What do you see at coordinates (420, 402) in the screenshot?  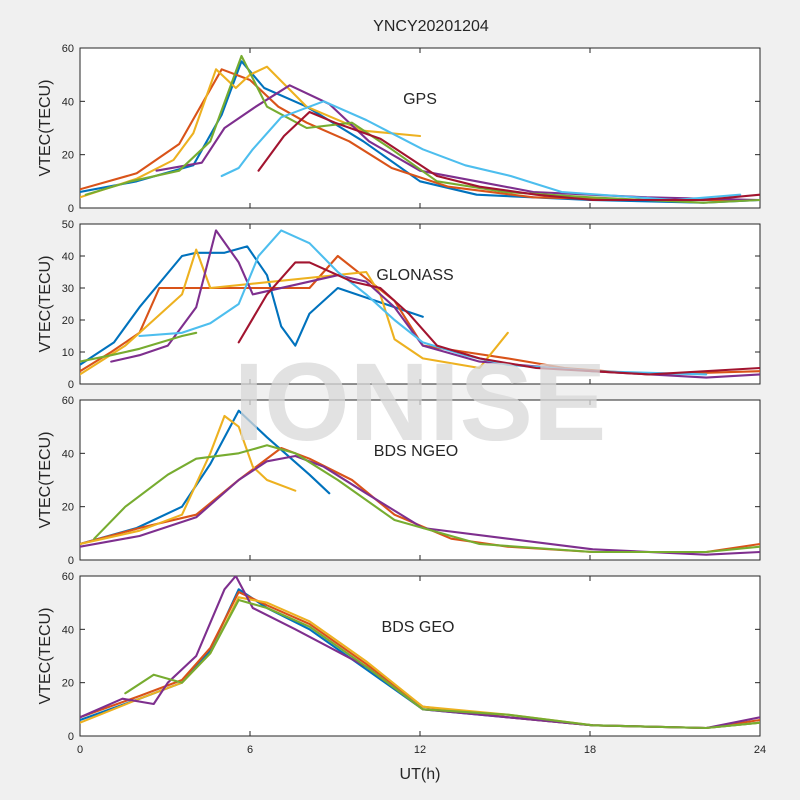 I see `watermark-text: IONISE` at bounding box center [420, 402].